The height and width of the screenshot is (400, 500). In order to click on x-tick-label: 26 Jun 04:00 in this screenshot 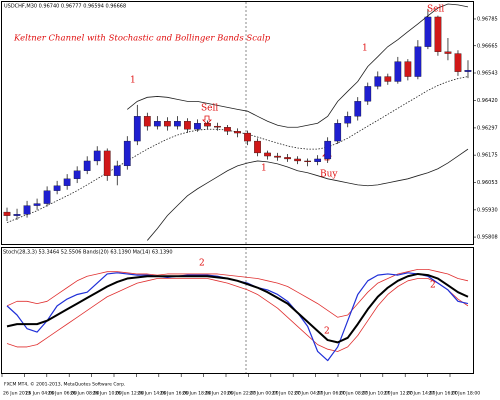, I will do `click(39, 394)`.